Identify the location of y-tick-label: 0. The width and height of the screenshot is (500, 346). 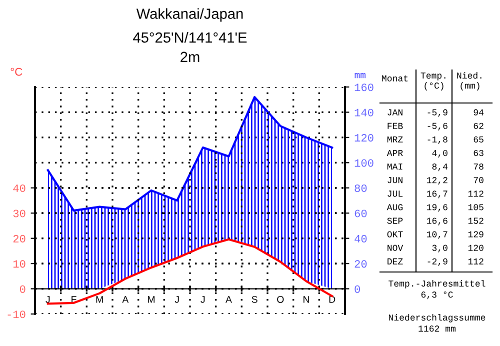
(23, 289).